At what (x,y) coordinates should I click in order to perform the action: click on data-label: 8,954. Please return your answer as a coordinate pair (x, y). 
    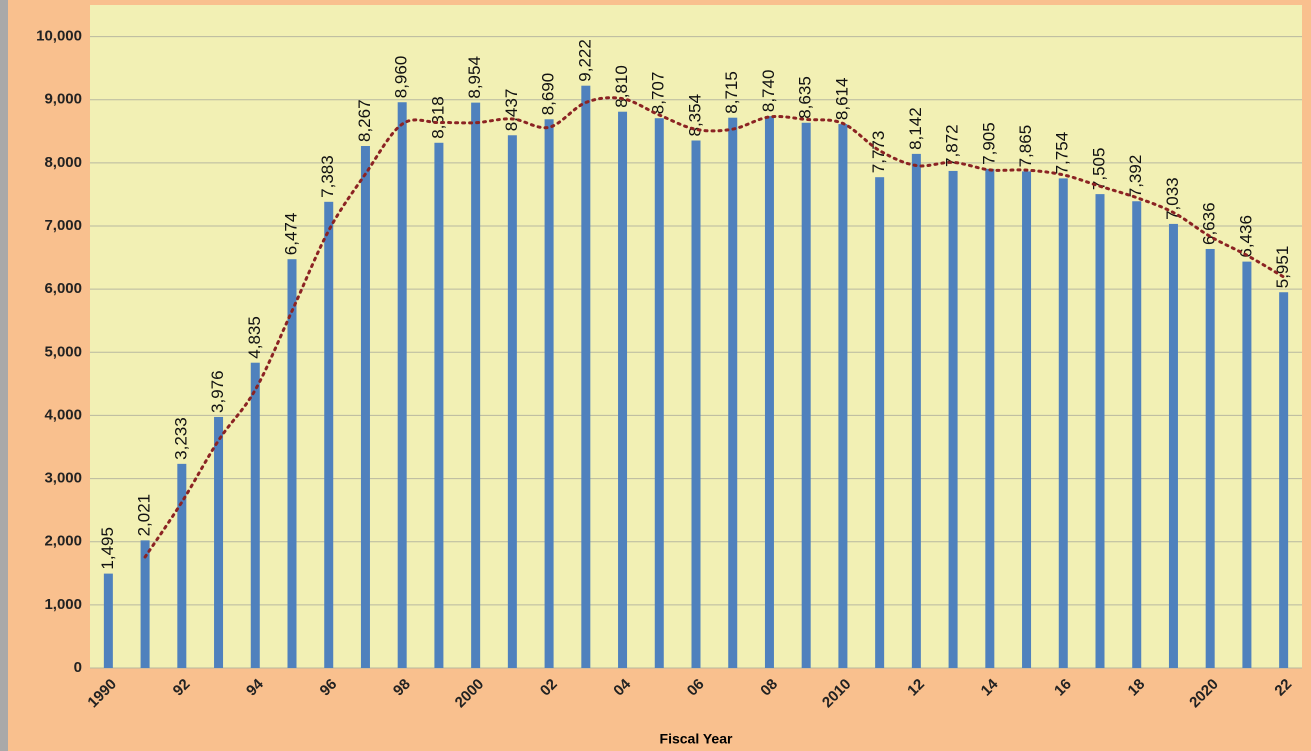
    Looking at the image, I should click on (474, 77).